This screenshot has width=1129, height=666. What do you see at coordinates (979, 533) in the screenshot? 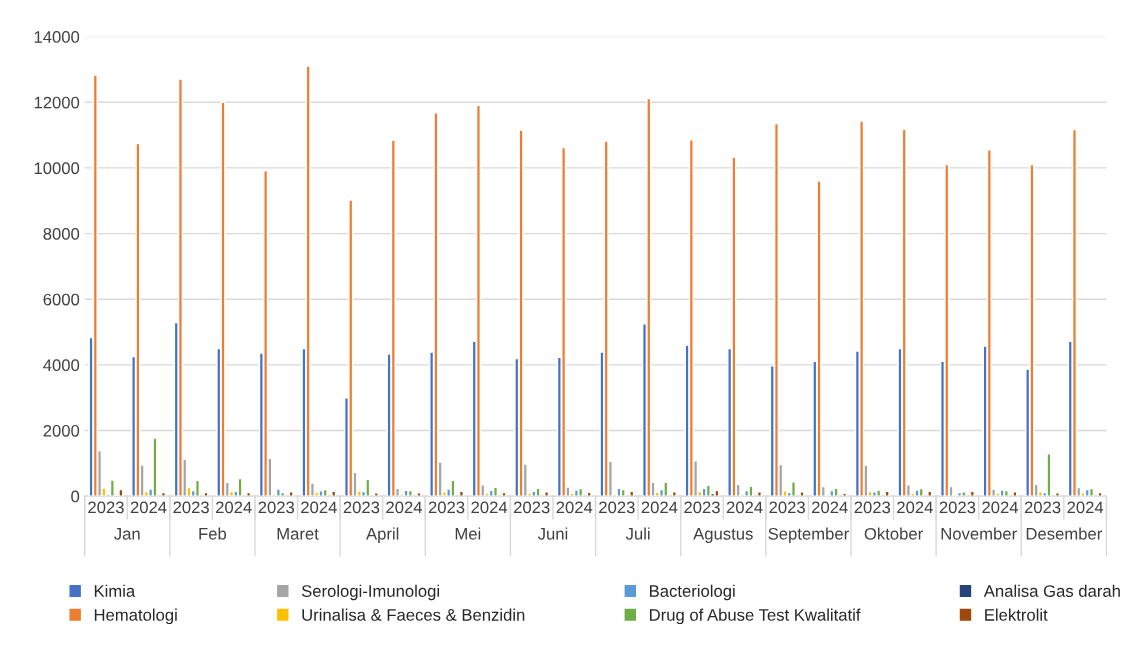
I see `text: November` at bounding box center [979, 533].